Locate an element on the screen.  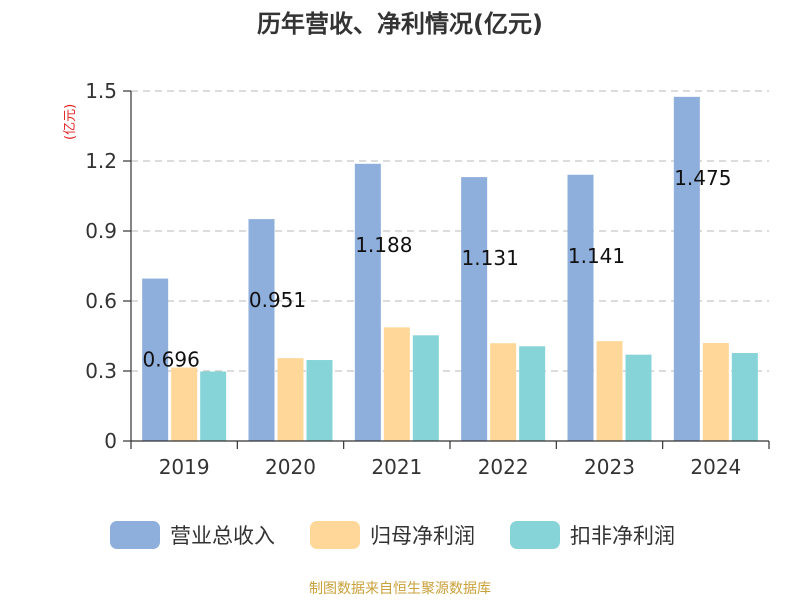
data-label: 0.951 is located at coordinates (277, 300).